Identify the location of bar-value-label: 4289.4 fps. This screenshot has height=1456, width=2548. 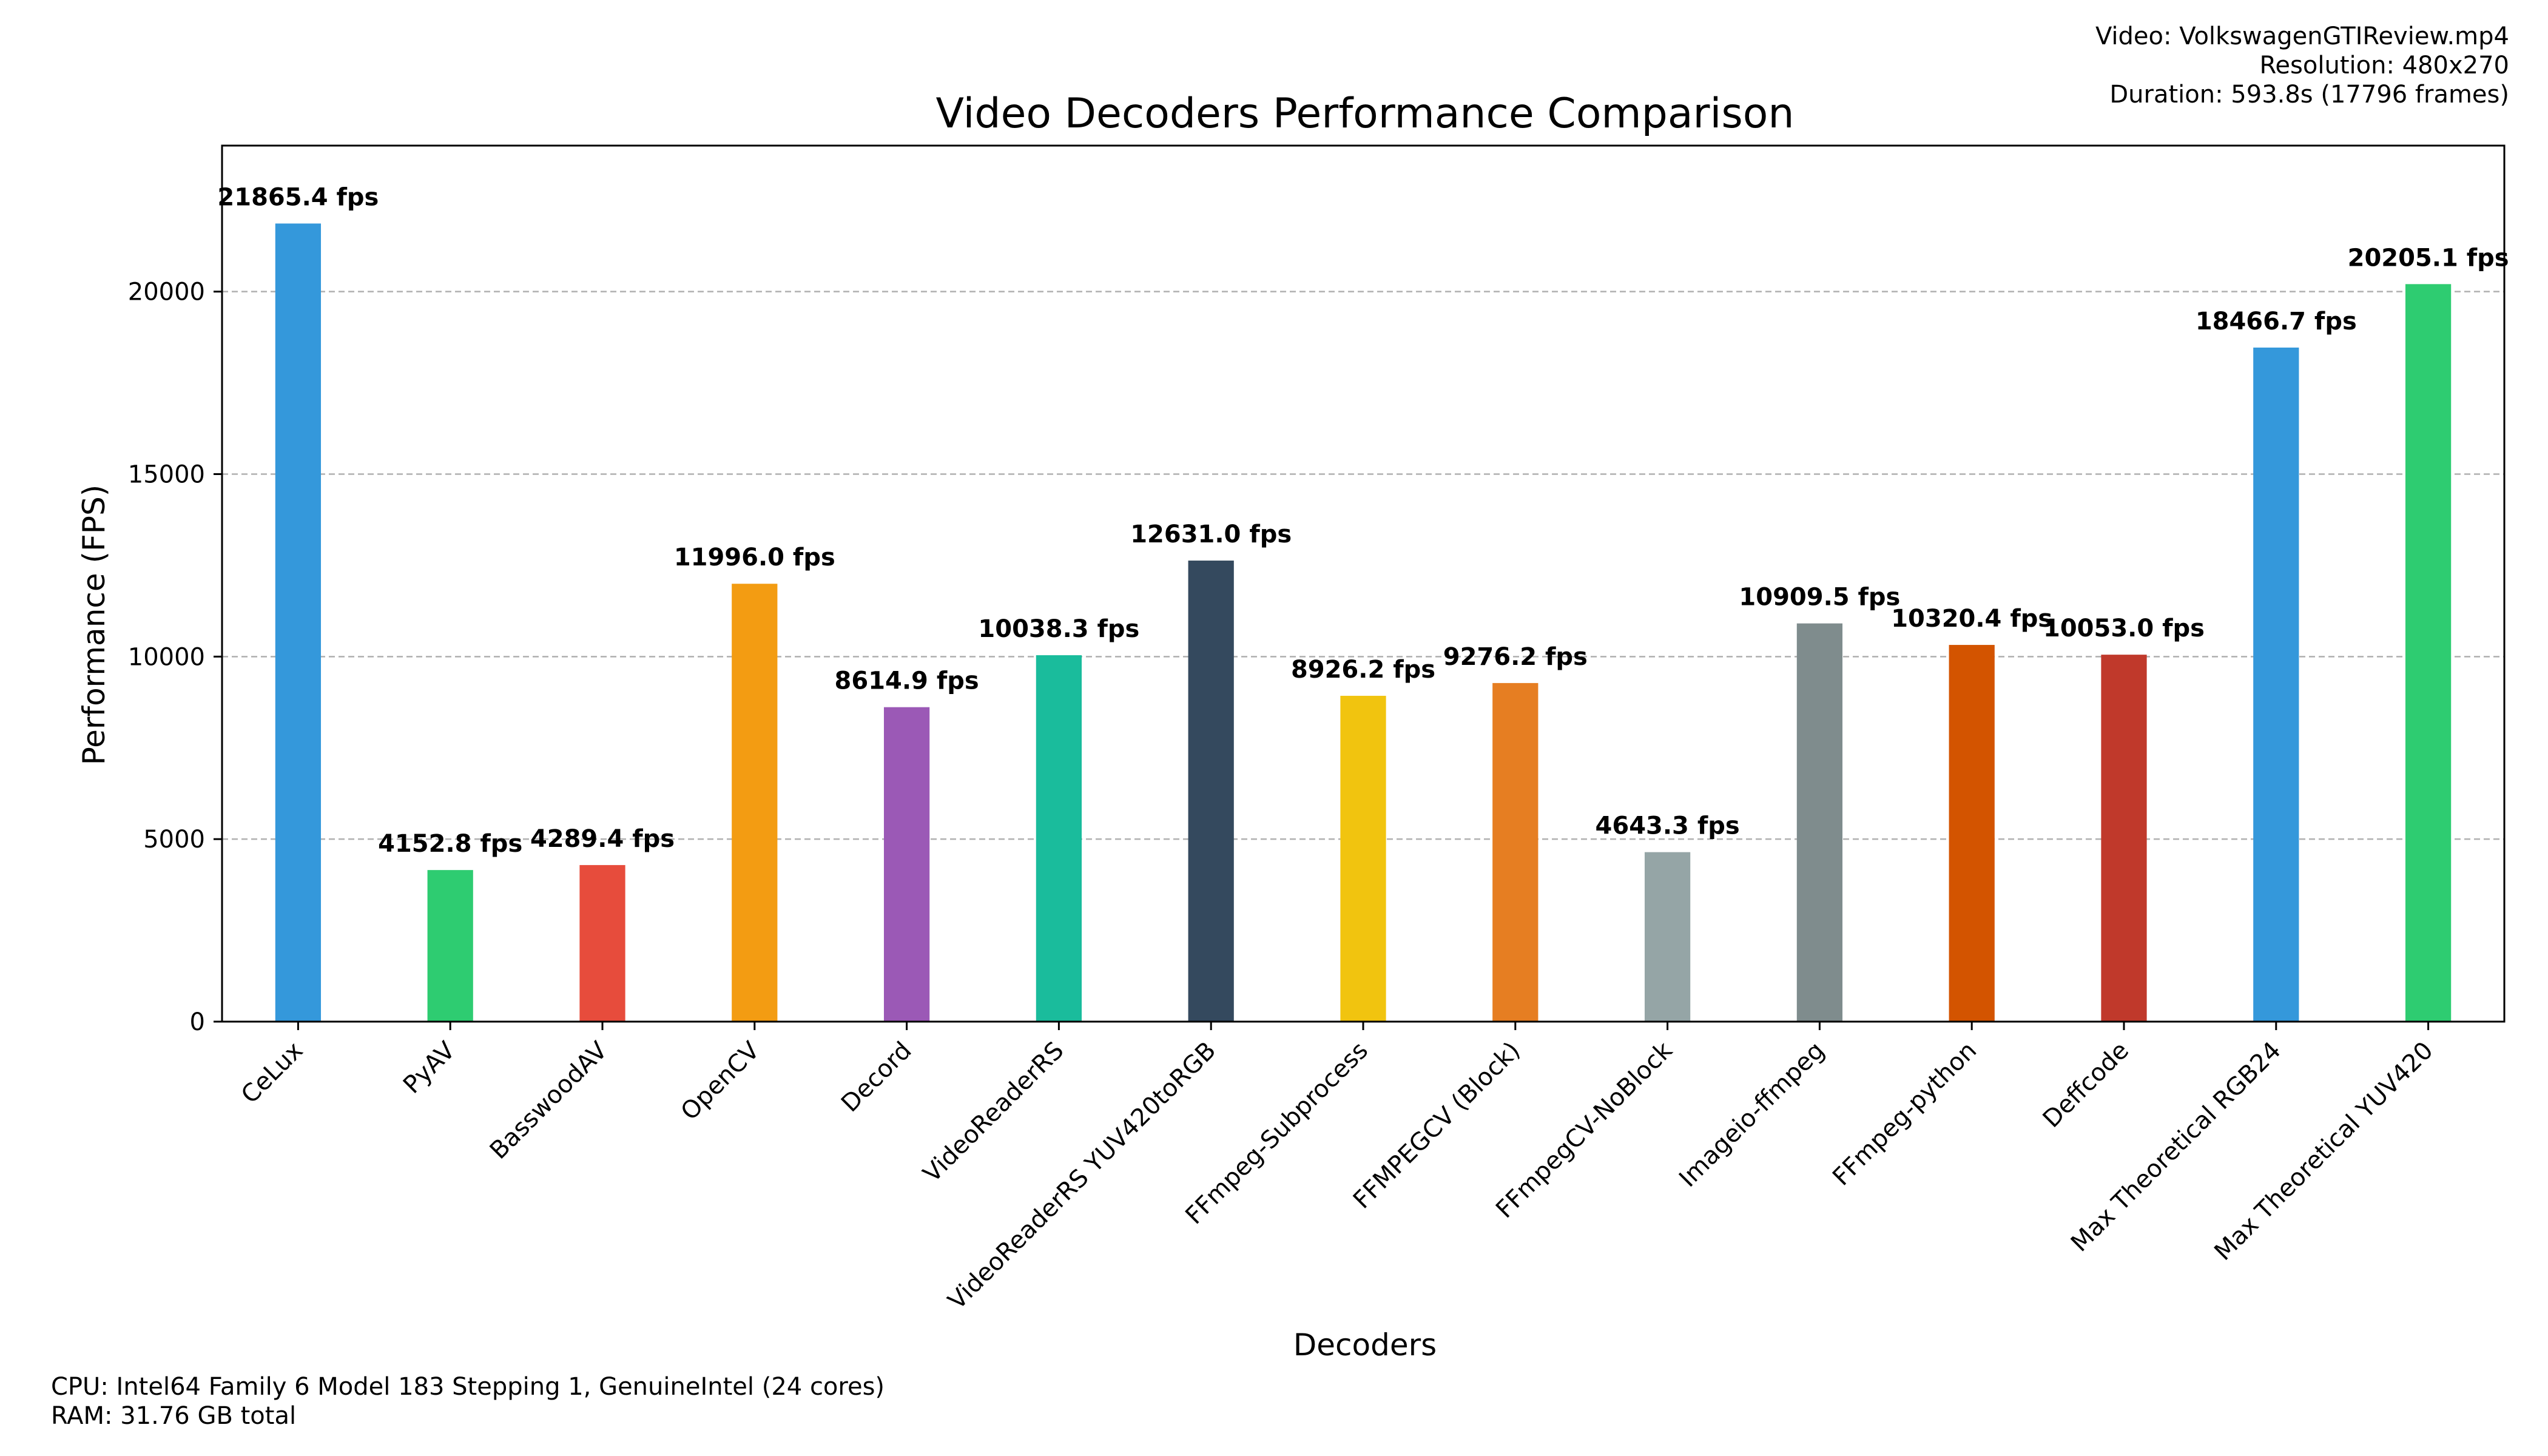
(602, 839).